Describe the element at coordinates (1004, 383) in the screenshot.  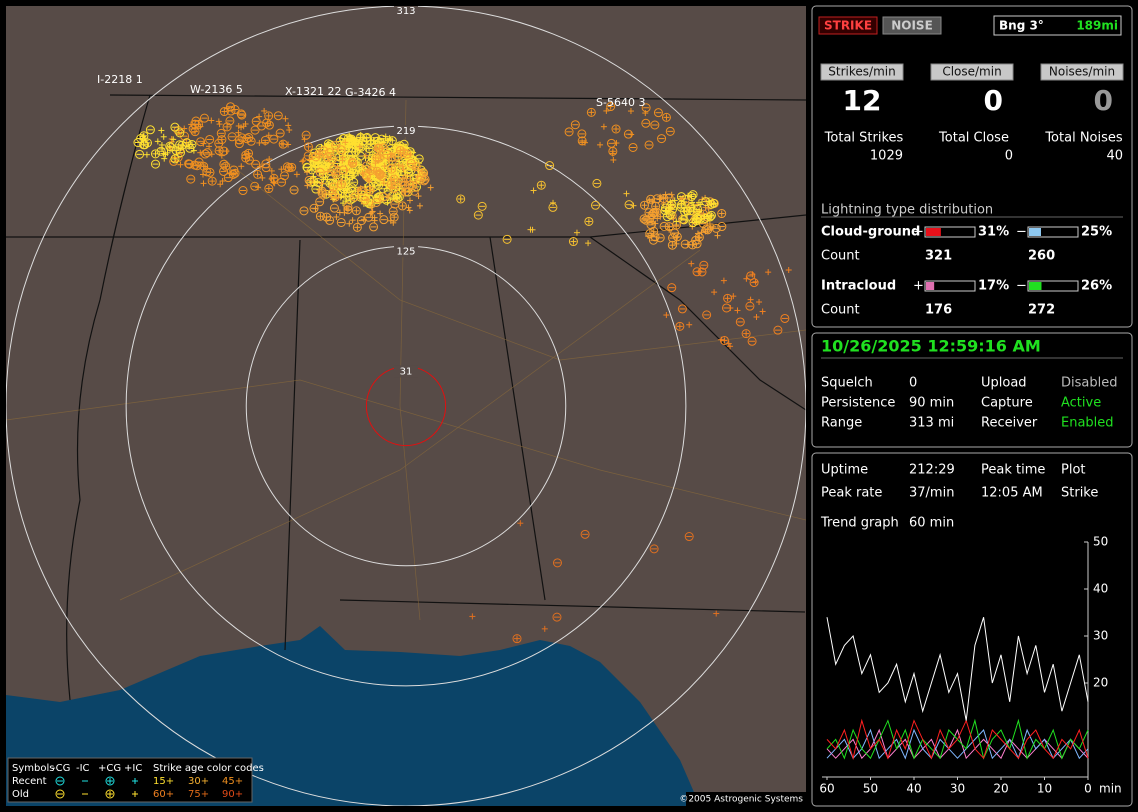
I see `info-cell: Upload` at that location.